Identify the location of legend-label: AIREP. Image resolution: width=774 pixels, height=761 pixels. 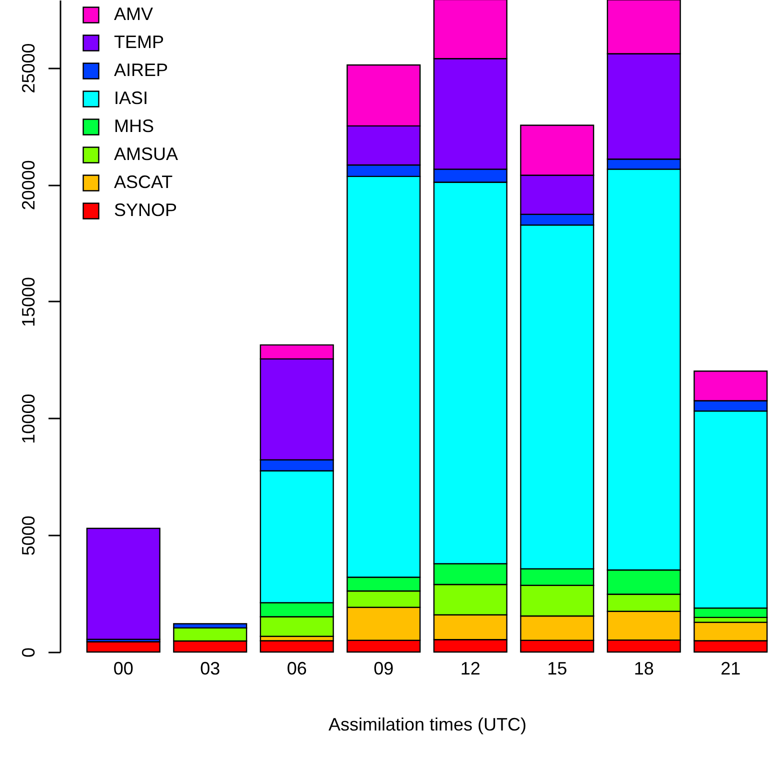
(141, 70).